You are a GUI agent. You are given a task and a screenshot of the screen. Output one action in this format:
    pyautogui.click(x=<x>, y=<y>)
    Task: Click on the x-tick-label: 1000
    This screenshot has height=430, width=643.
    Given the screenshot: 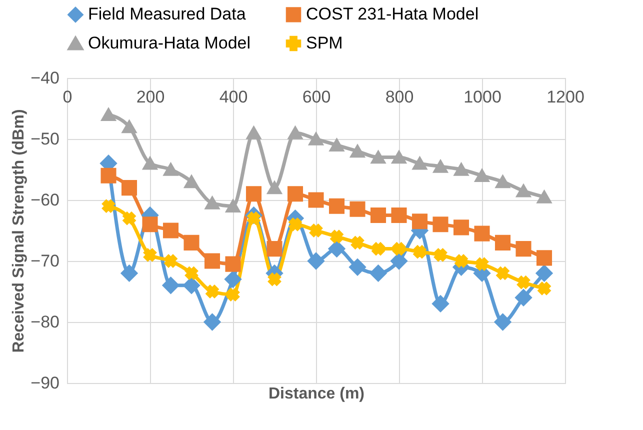 What is the action you would take?
    pyautogui.click(x=483, y=97)
    